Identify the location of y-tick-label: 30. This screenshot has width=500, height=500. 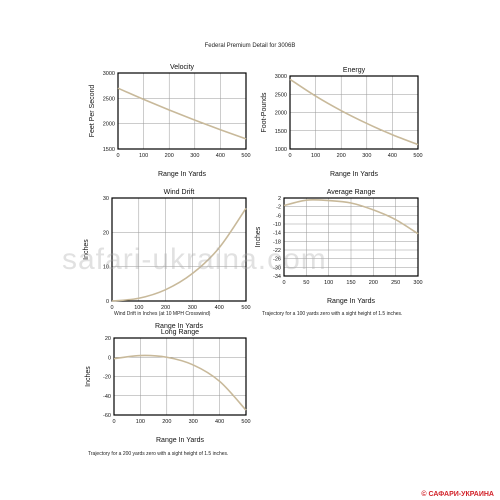
(106, 199).